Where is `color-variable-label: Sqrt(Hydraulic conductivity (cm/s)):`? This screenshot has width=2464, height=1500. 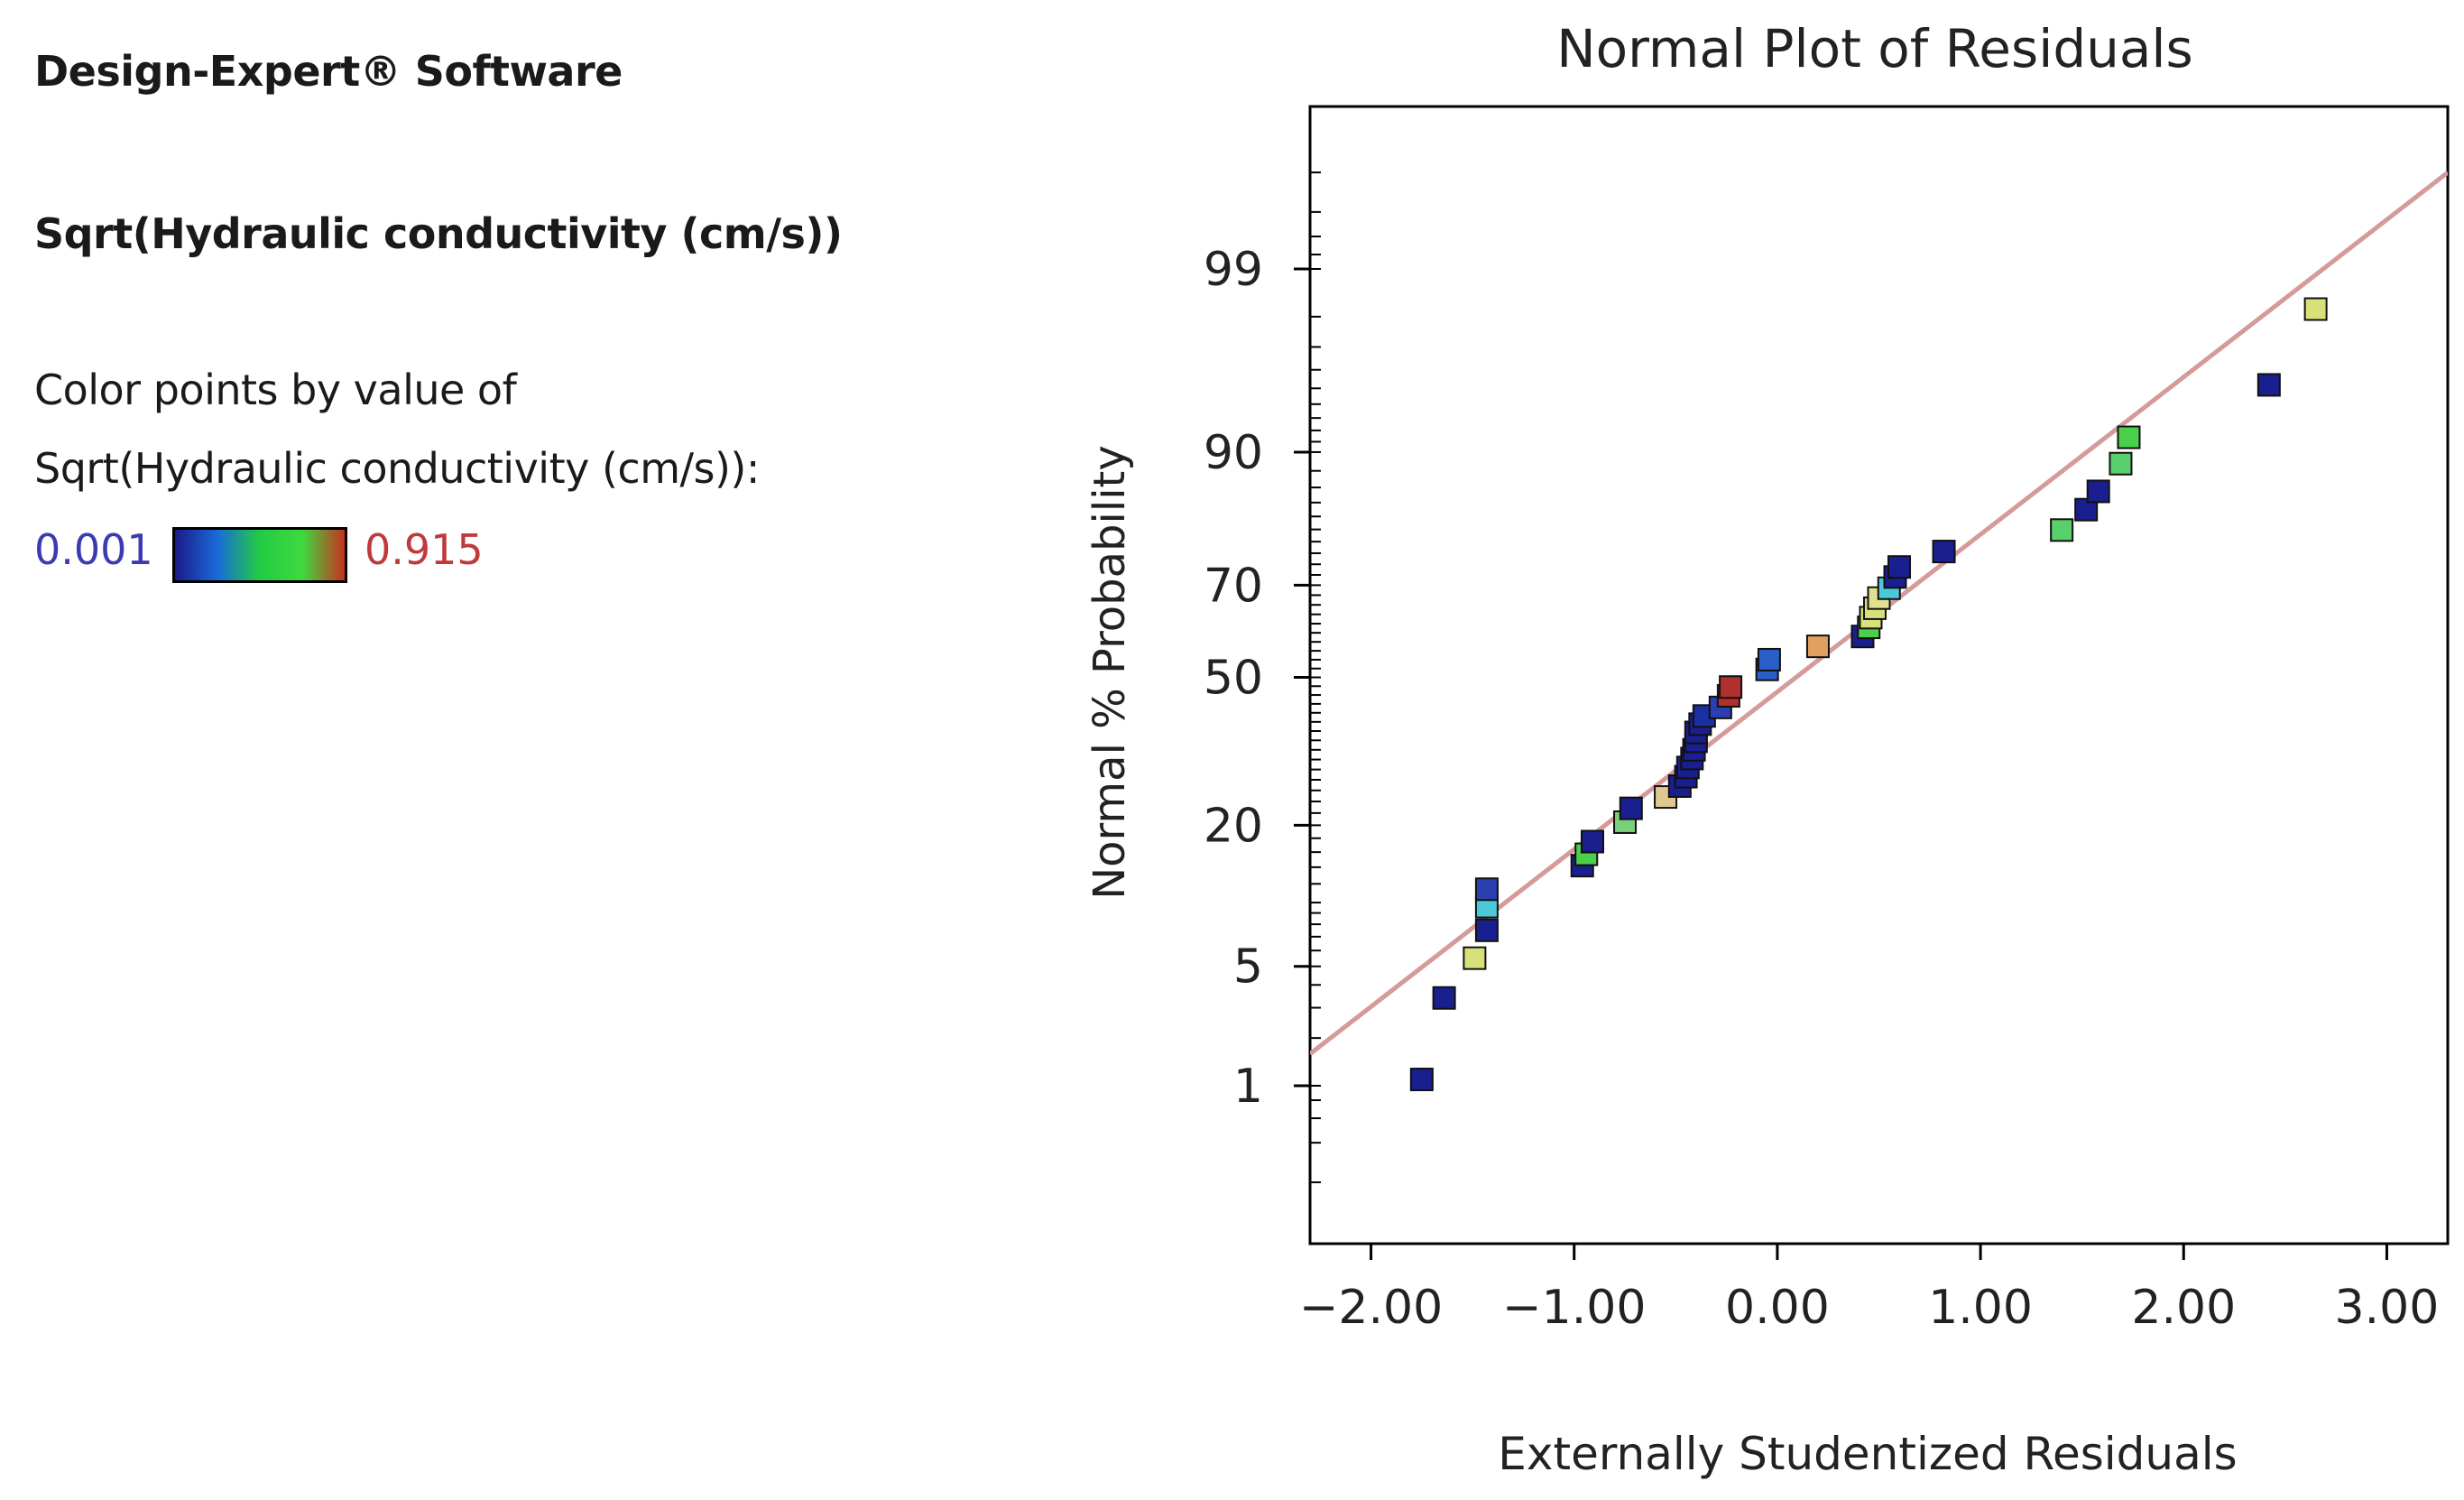
color-variable-label: Sqrt(Hydraulic conductivity (cm/s)): is located at coordinates (397, 469).